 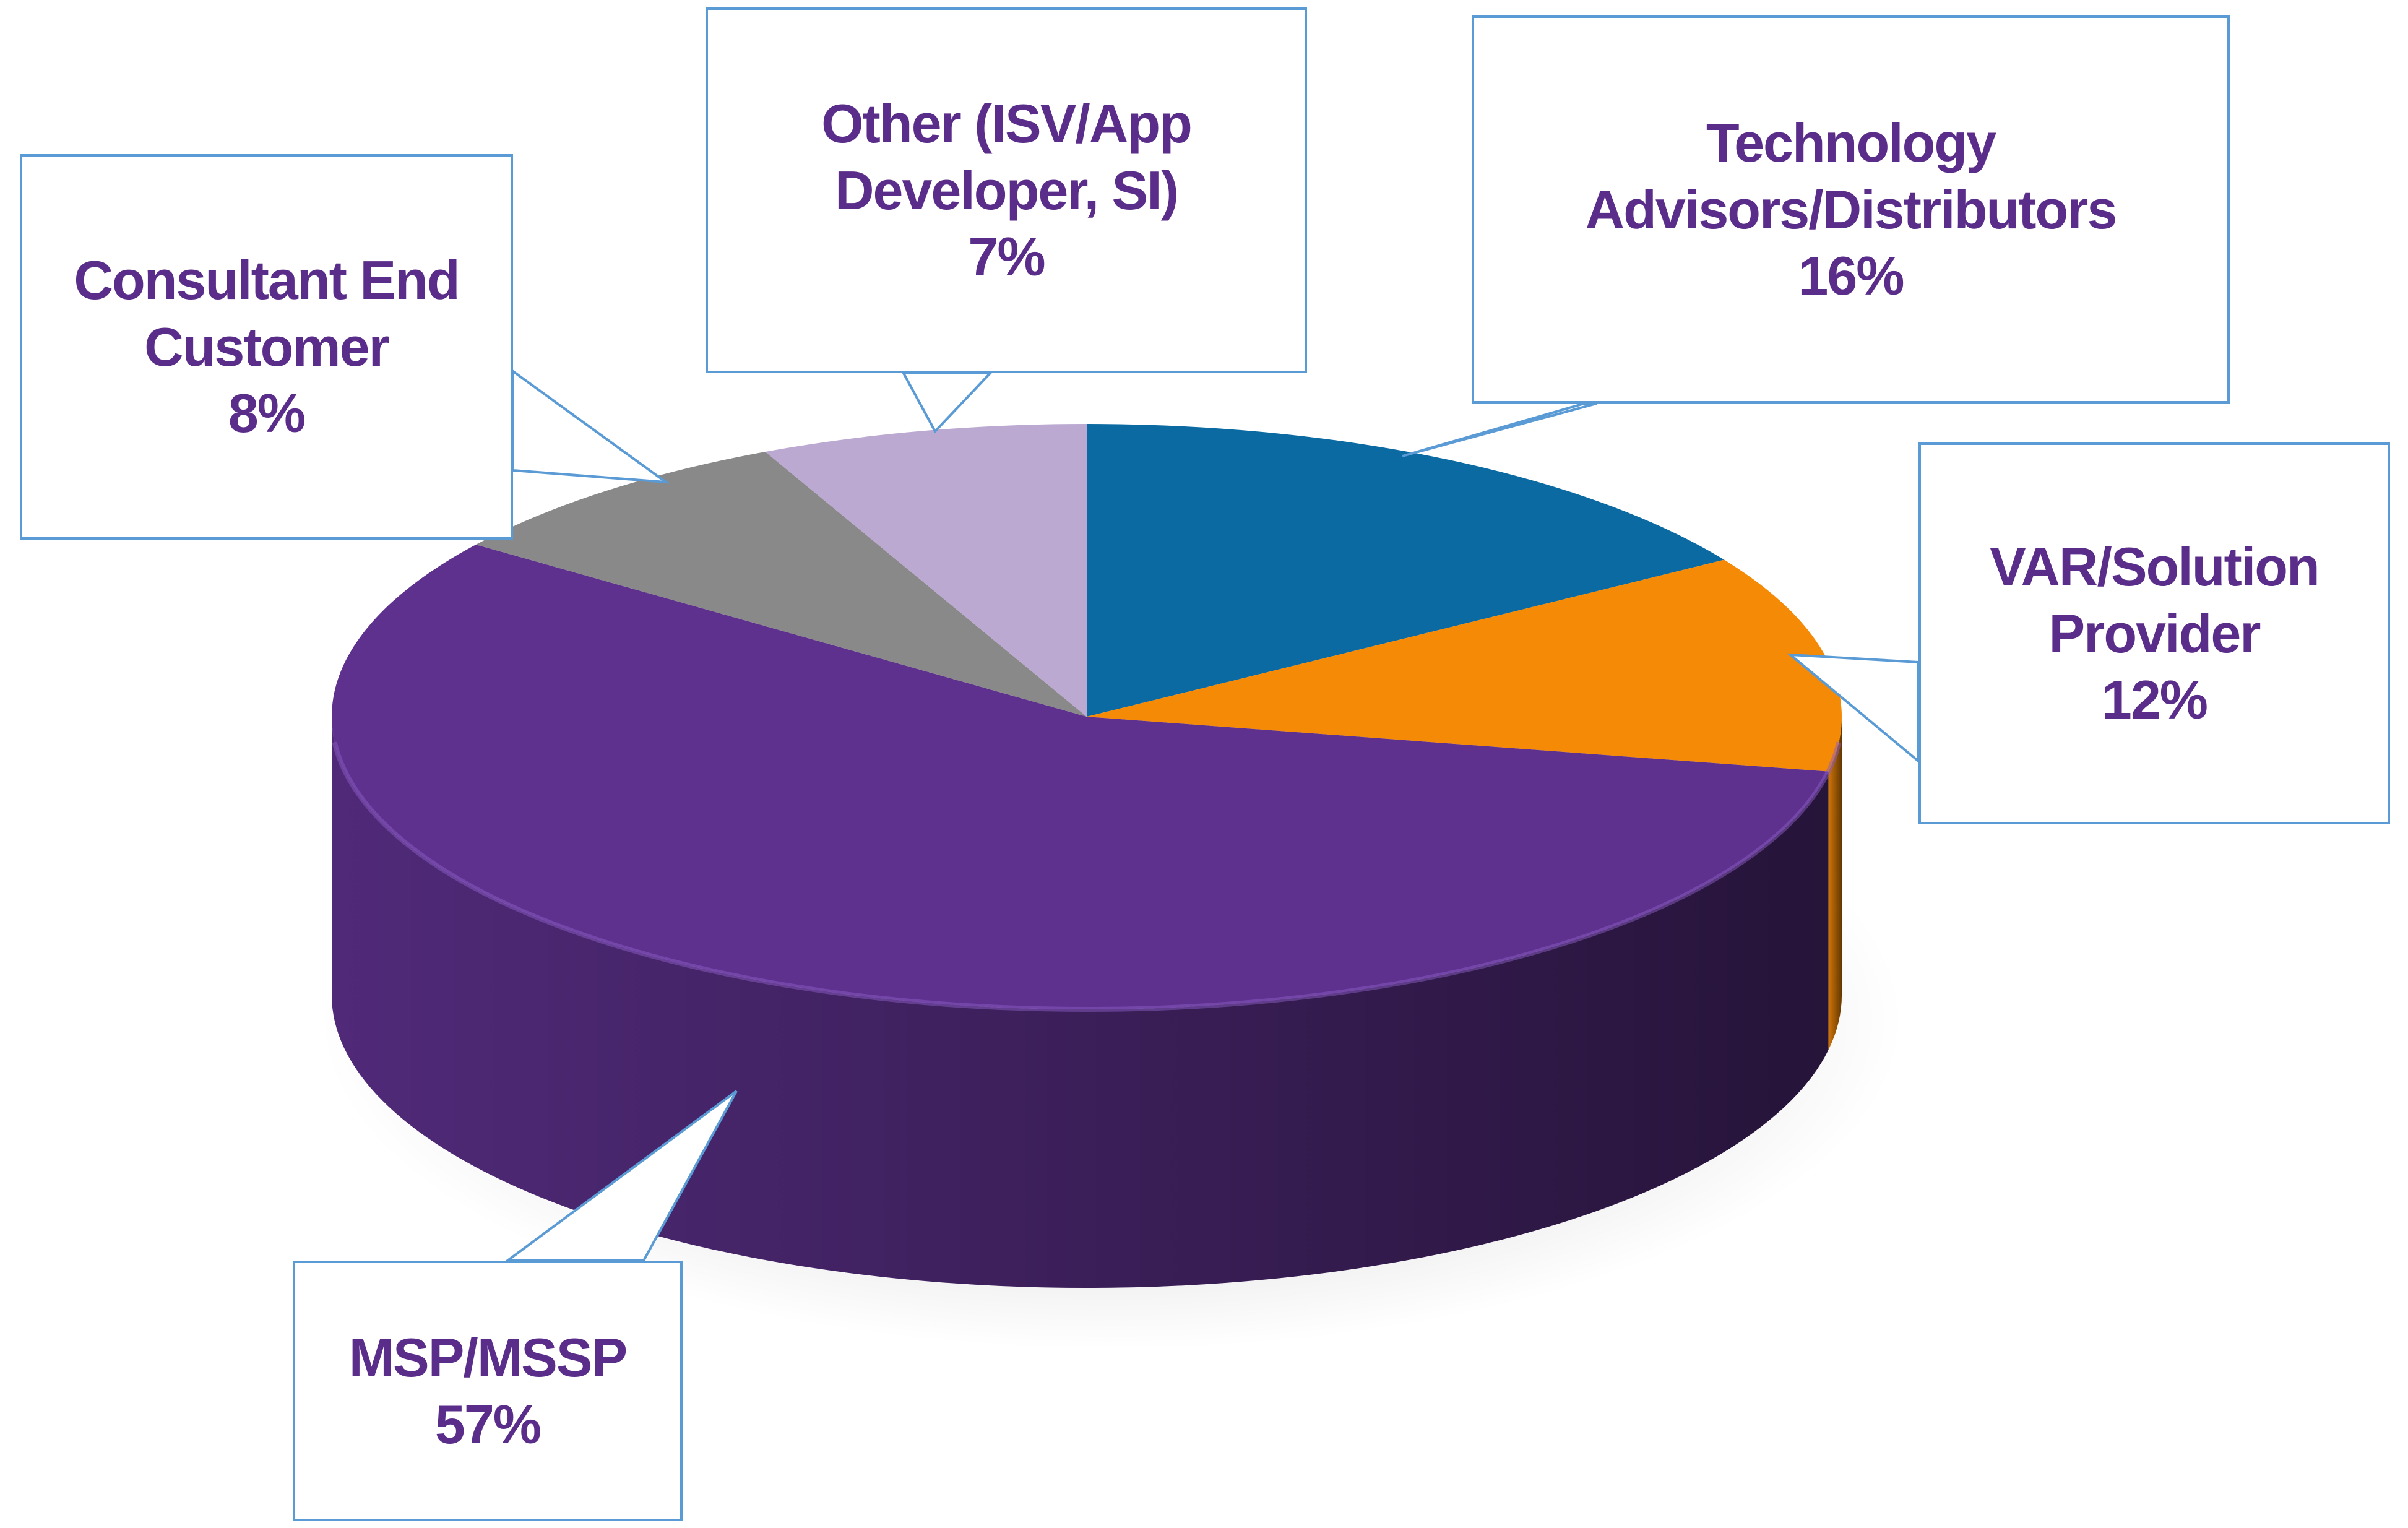 I want to click on data-label-box: VAR/Solution Provider 12%, so click(x=2154, y=633).